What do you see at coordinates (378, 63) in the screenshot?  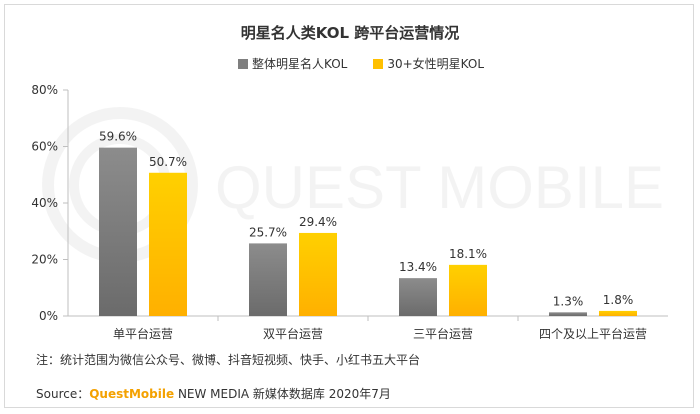 I see `legend-swatch-female30` at bounding box center [378, 63].